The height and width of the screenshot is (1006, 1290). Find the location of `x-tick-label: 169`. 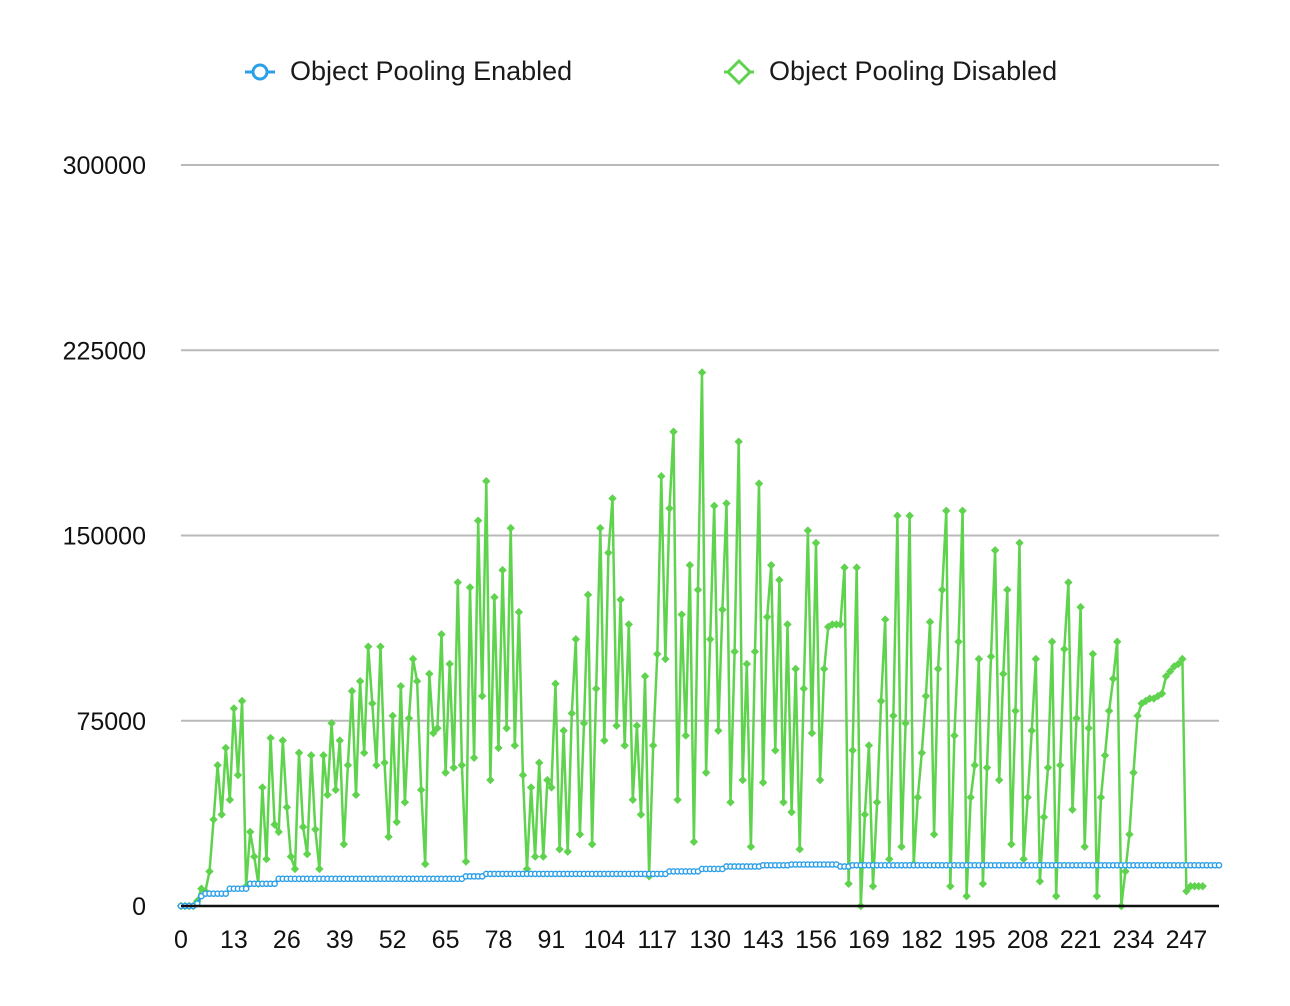

x-tick-label: 169 is located at coordinates (869, 940).